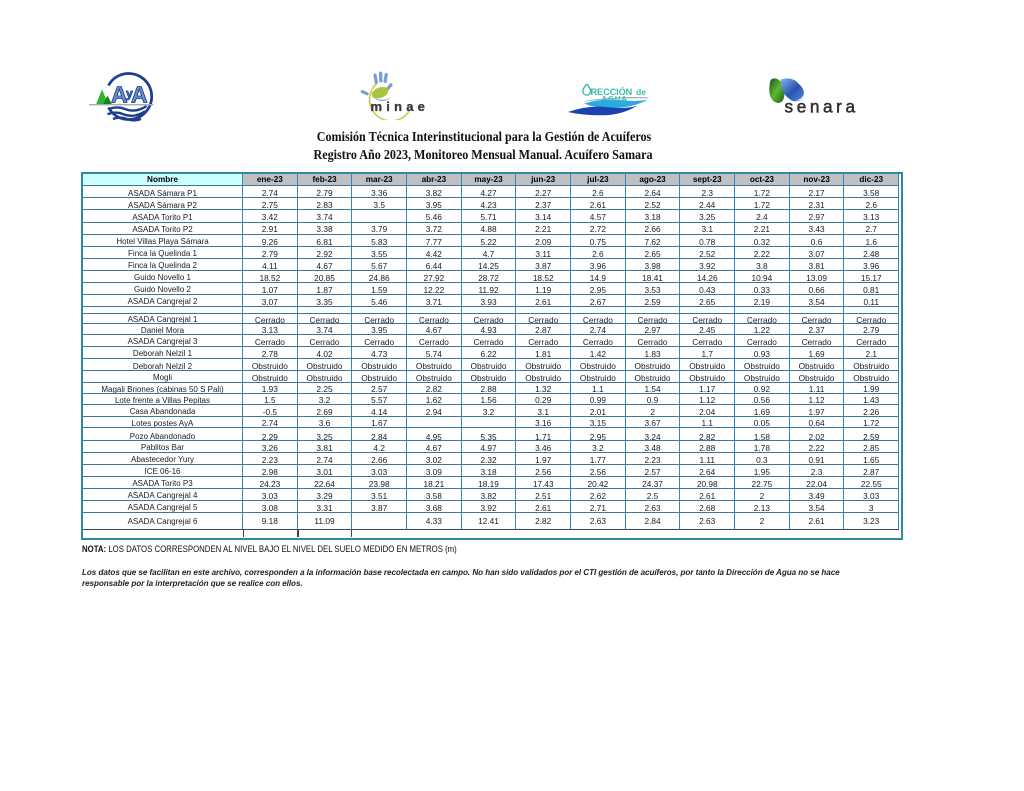 Image resolution: width=1024 pixels, height=791 pixels. I want to click on svg-text: AGUA, so click(615, 98).